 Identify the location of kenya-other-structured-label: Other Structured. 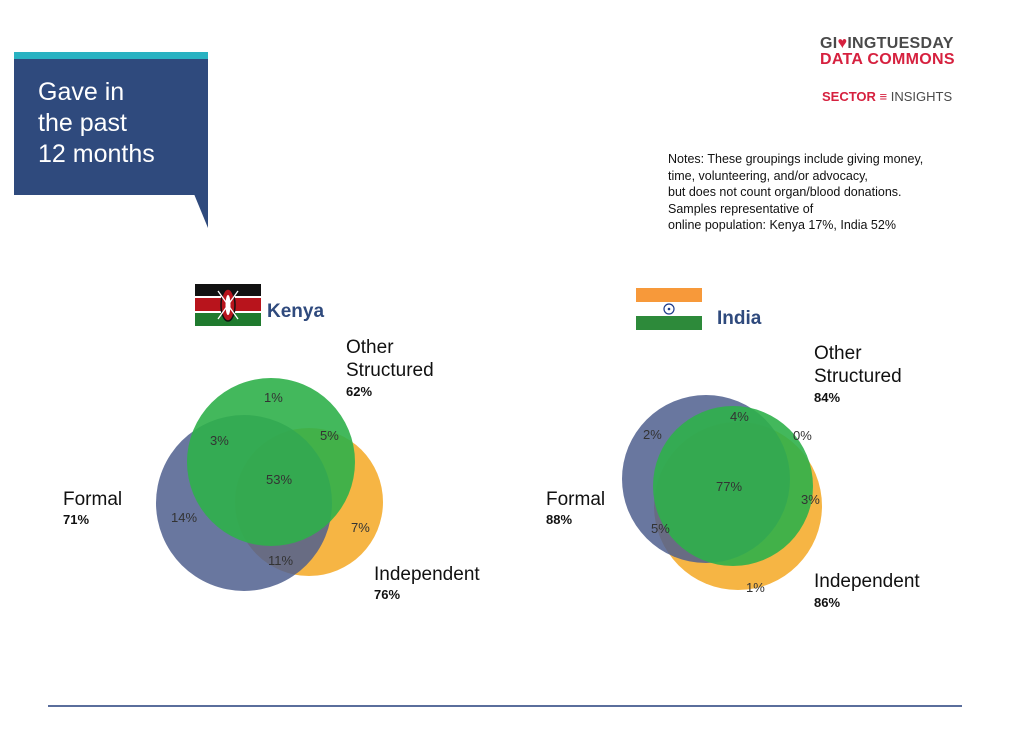
(390, 359).